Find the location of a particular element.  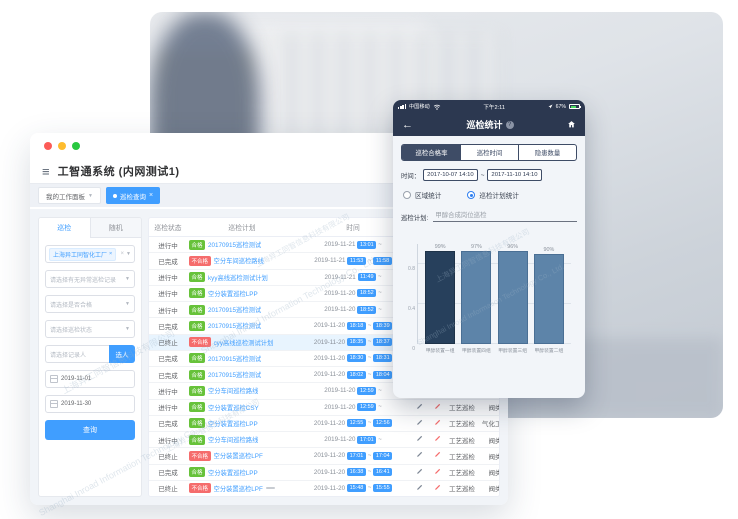

date-text: 2019-11-21 is located at coordinates (340, 277).